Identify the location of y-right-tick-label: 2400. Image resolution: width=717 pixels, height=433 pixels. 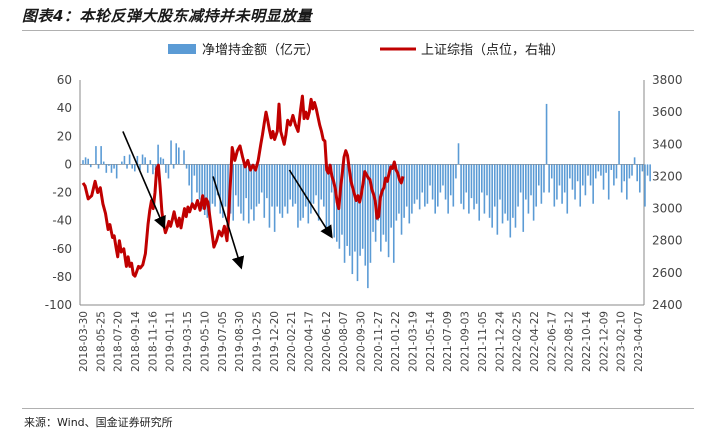
(667, 305).